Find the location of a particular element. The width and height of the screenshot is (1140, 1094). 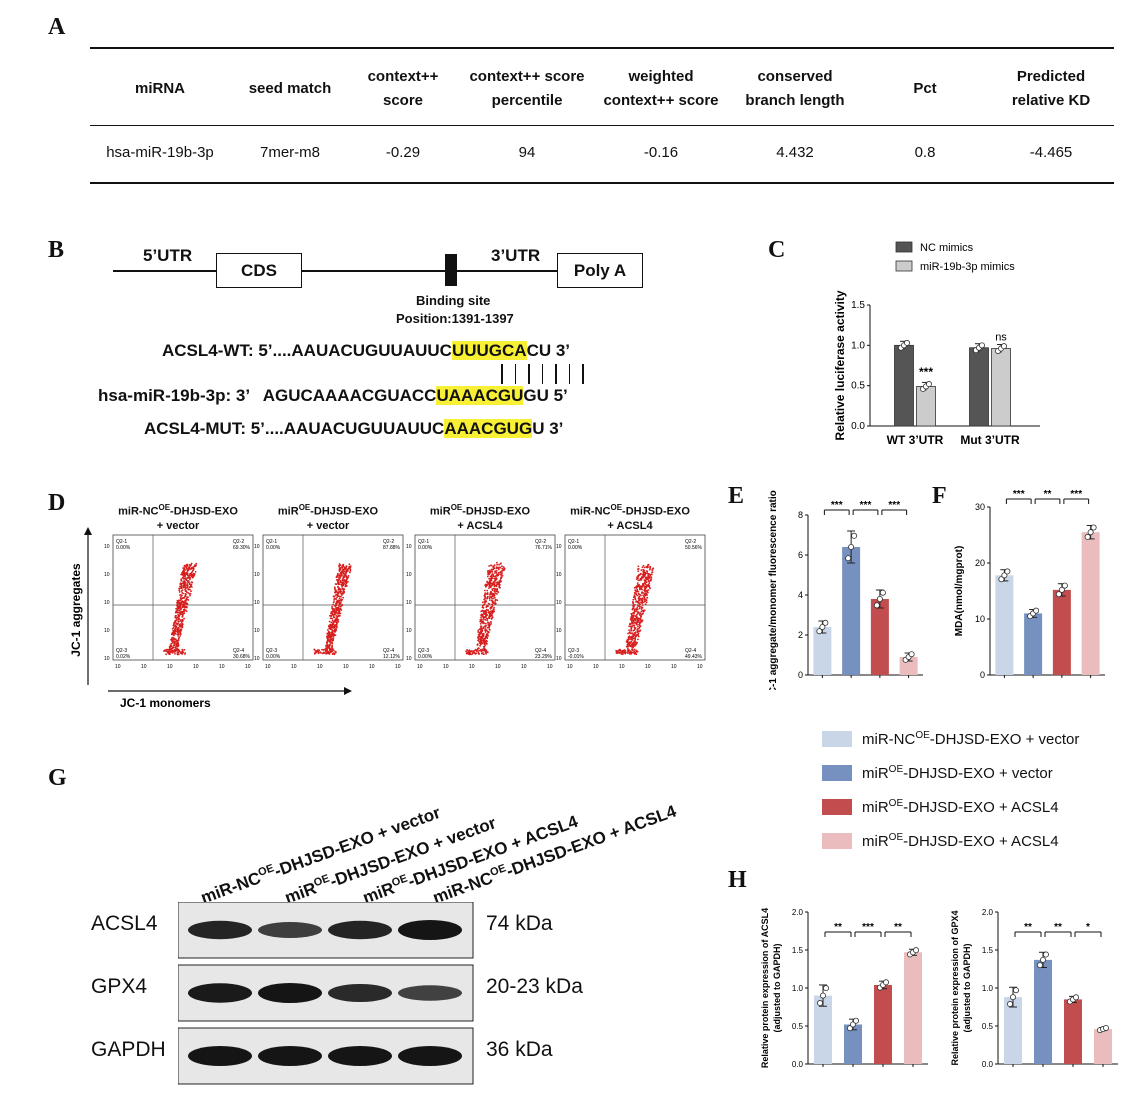

table-cell: 7mer-m8 is located at coordinates (289, 152).